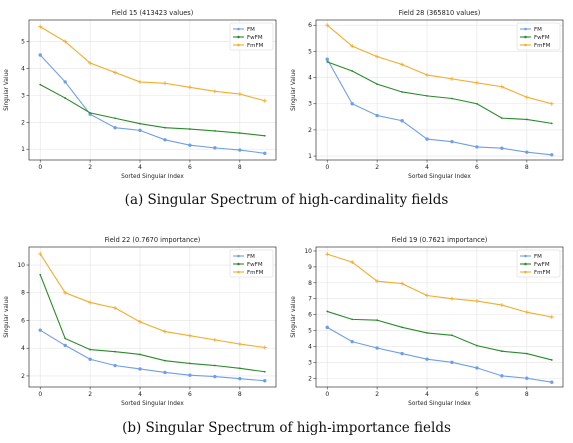 The width and height of the screenshot is (573, 443). Describe the element at coordinates (542, 46) in the screenshot. I see `legend-label-fmfm: FmFM` at that location.